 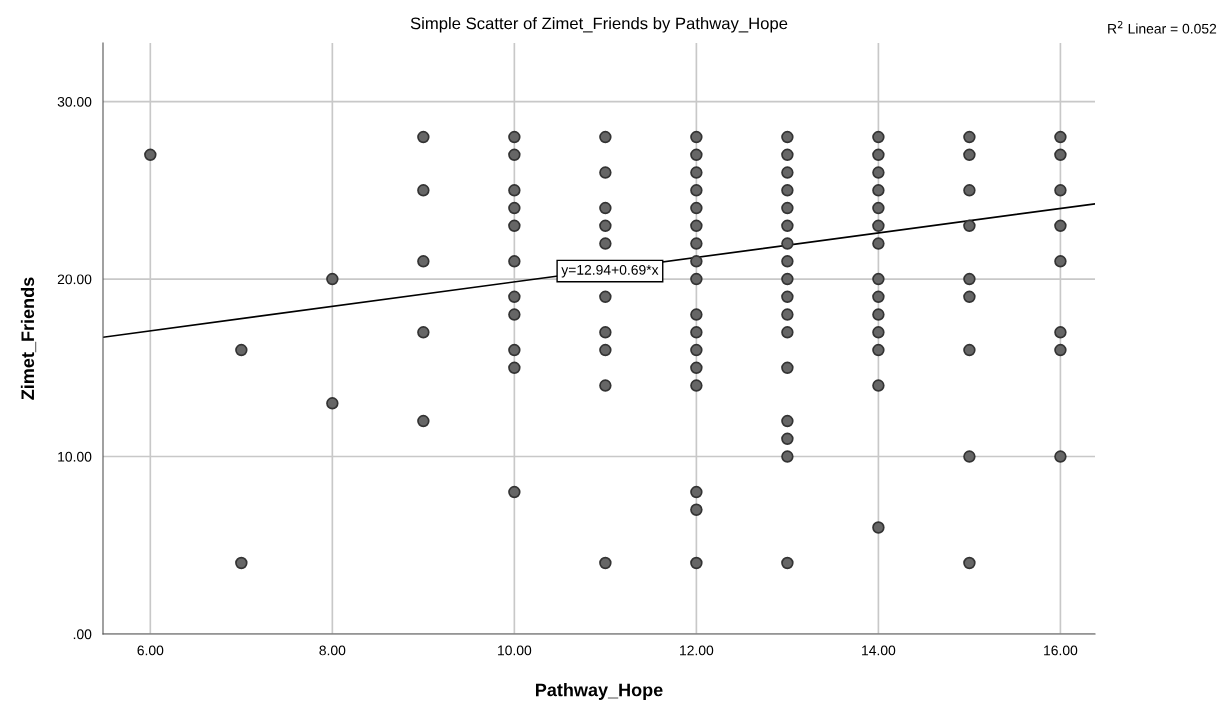 What do you see at coordinates (879, 650) in the screenshot?
I see `x-tick-label: 14.00` at bounding box center [879, 650].